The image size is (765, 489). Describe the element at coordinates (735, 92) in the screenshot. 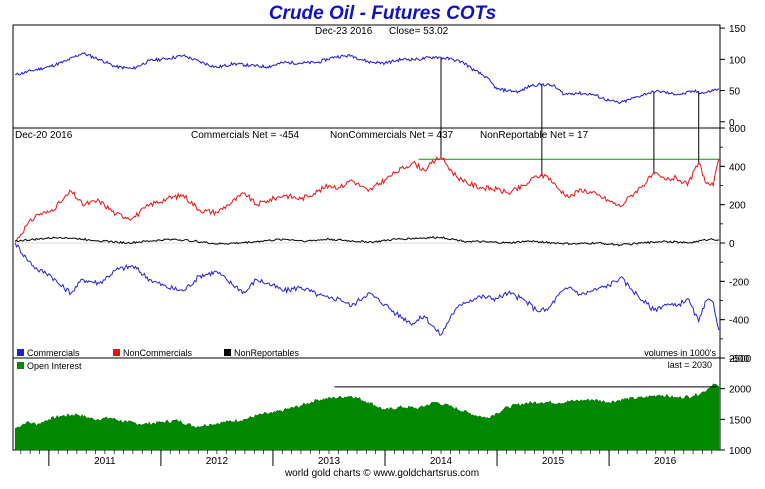

I see `price-axis-tick-label: 50` at that location.